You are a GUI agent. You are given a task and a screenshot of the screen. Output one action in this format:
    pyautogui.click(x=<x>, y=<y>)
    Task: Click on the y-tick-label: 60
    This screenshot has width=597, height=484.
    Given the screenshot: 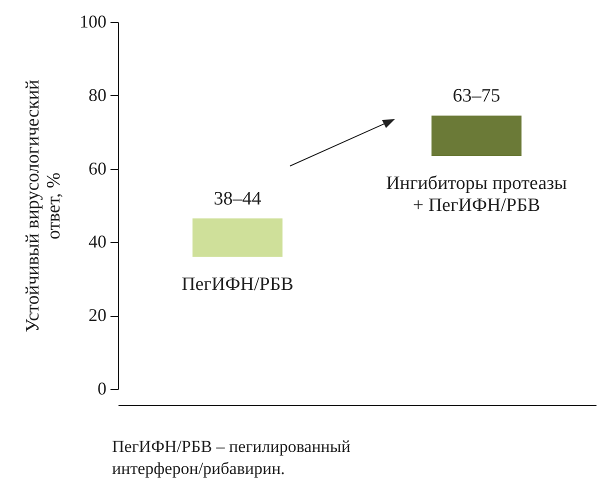 What is the action you would take?
    pyautogui.click(x=97, y=168)
    